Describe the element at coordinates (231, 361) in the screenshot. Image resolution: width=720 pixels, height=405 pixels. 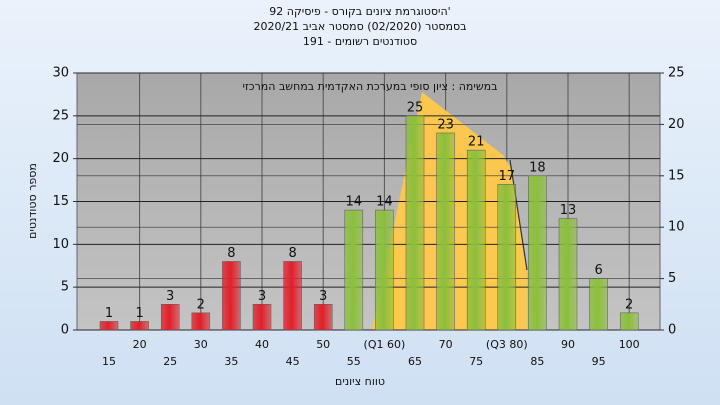
I see `x-tick-label: 35` at that location.